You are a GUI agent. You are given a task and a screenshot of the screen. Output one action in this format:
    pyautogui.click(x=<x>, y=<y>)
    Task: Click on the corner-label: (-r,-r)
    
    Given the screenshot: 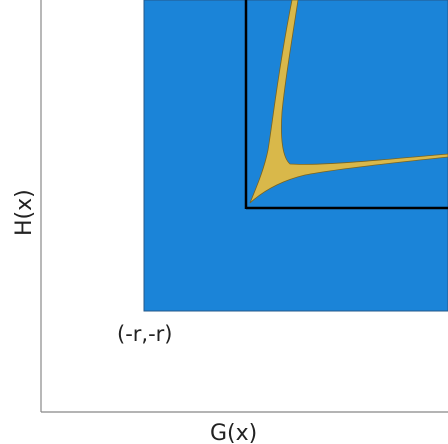 What is the action you would take?
    pyautogui.click(x=144, y=334)
    